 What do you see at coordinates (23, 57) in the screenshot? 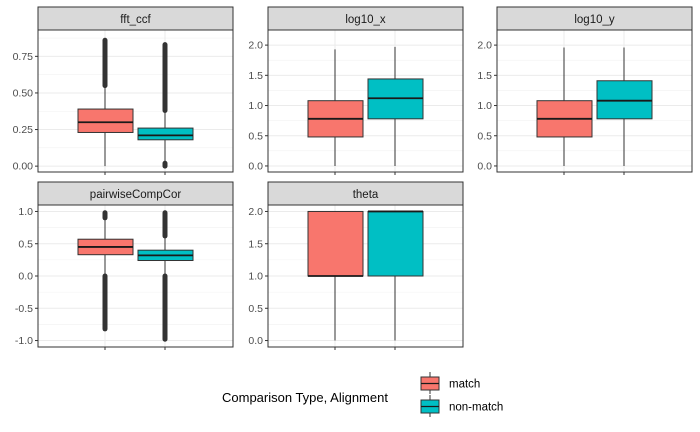
I see `y-tick-label: 0.75` at bounding box center [23, 57].